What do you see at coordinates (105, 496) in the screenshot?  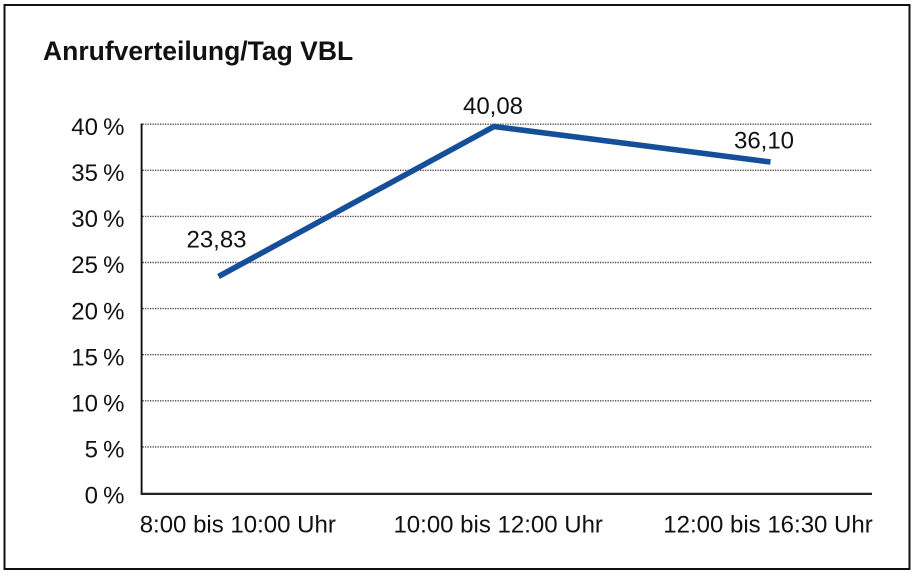 I see `svg-text: 0 %` at bounding box center [105, 496].